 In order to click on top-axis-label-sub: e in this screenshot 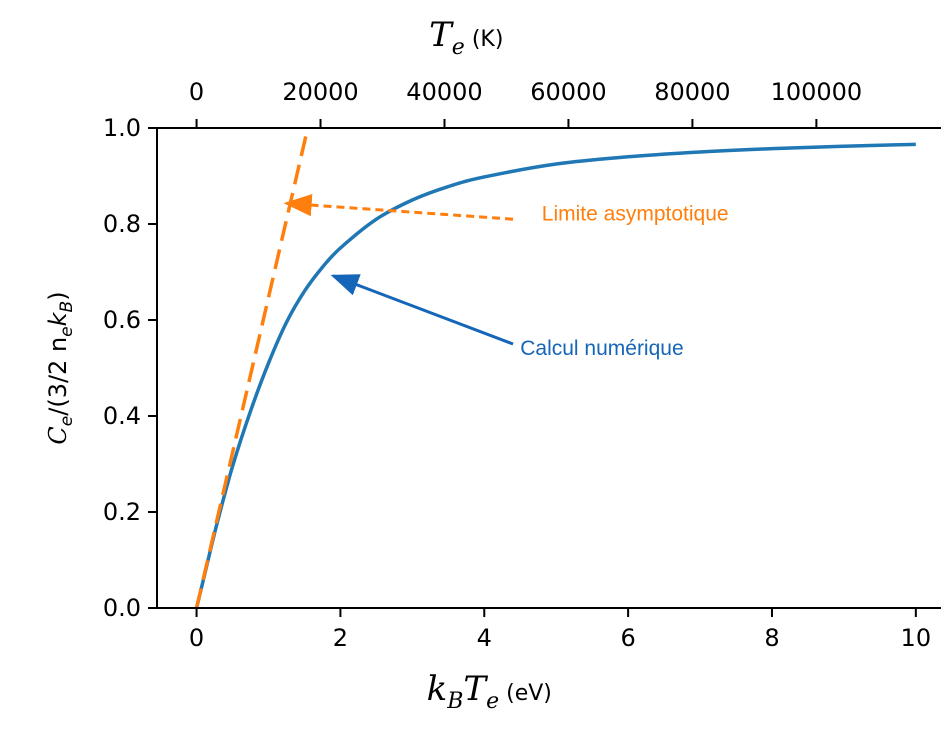, I will do `click(458, 47)`.